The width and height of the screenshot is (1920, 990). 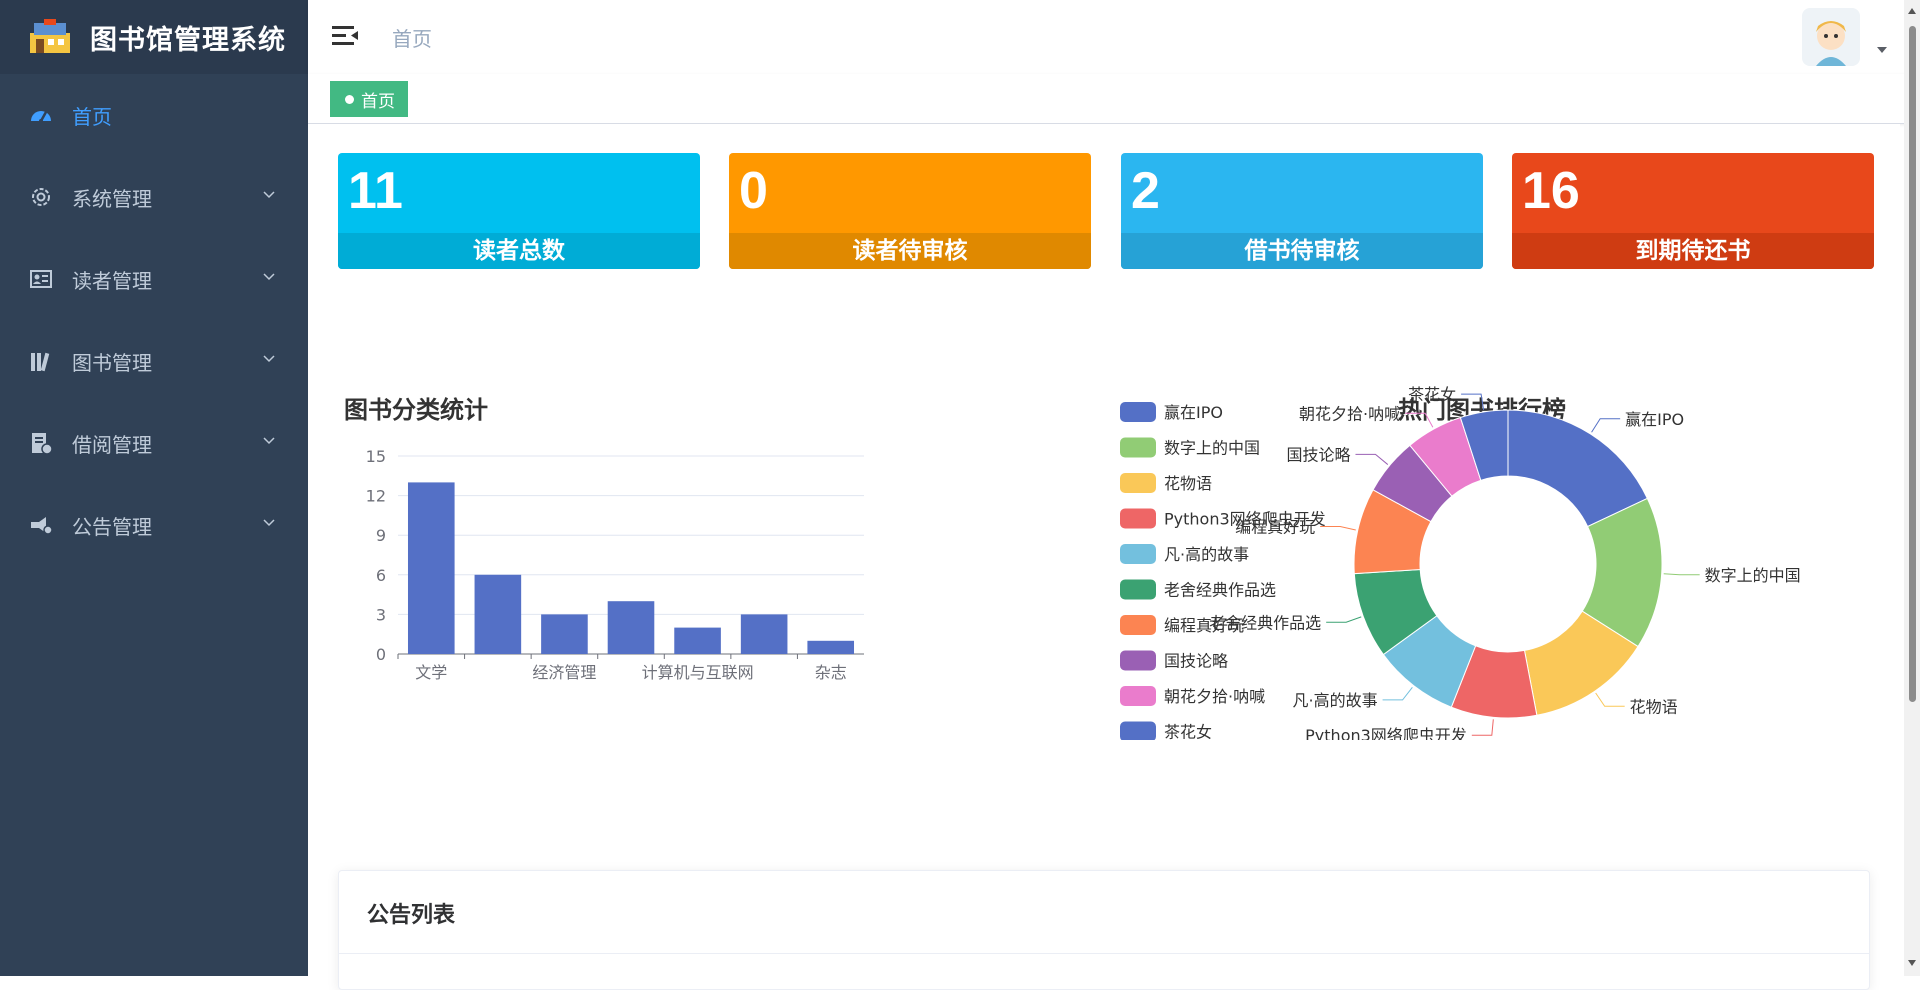 What do you see at coordinates (564, 672) in the screenshot?
I see `x-tick-label: 经济管理` at bounding box center [564, 672].